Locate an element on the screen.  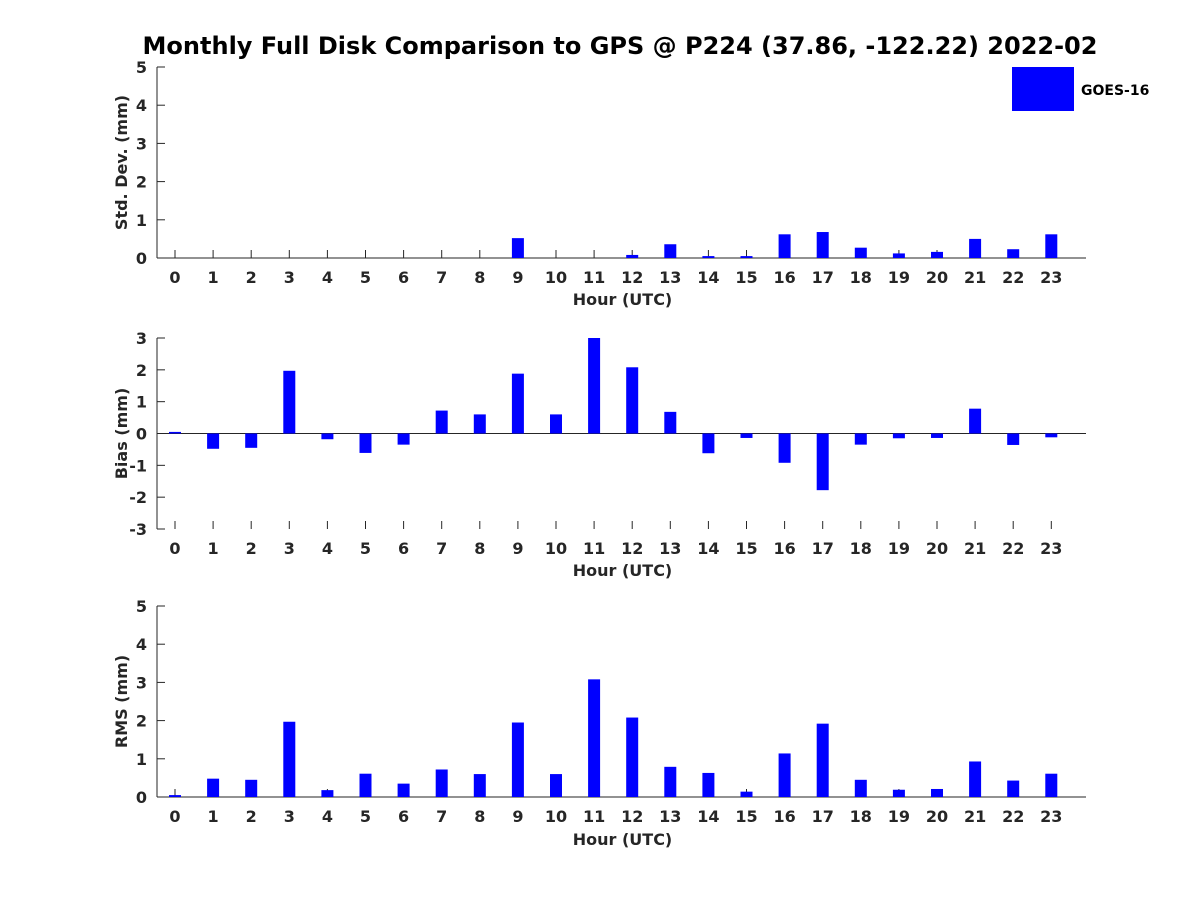
y-tick-label: -2 is located at coordinates (138, 497).